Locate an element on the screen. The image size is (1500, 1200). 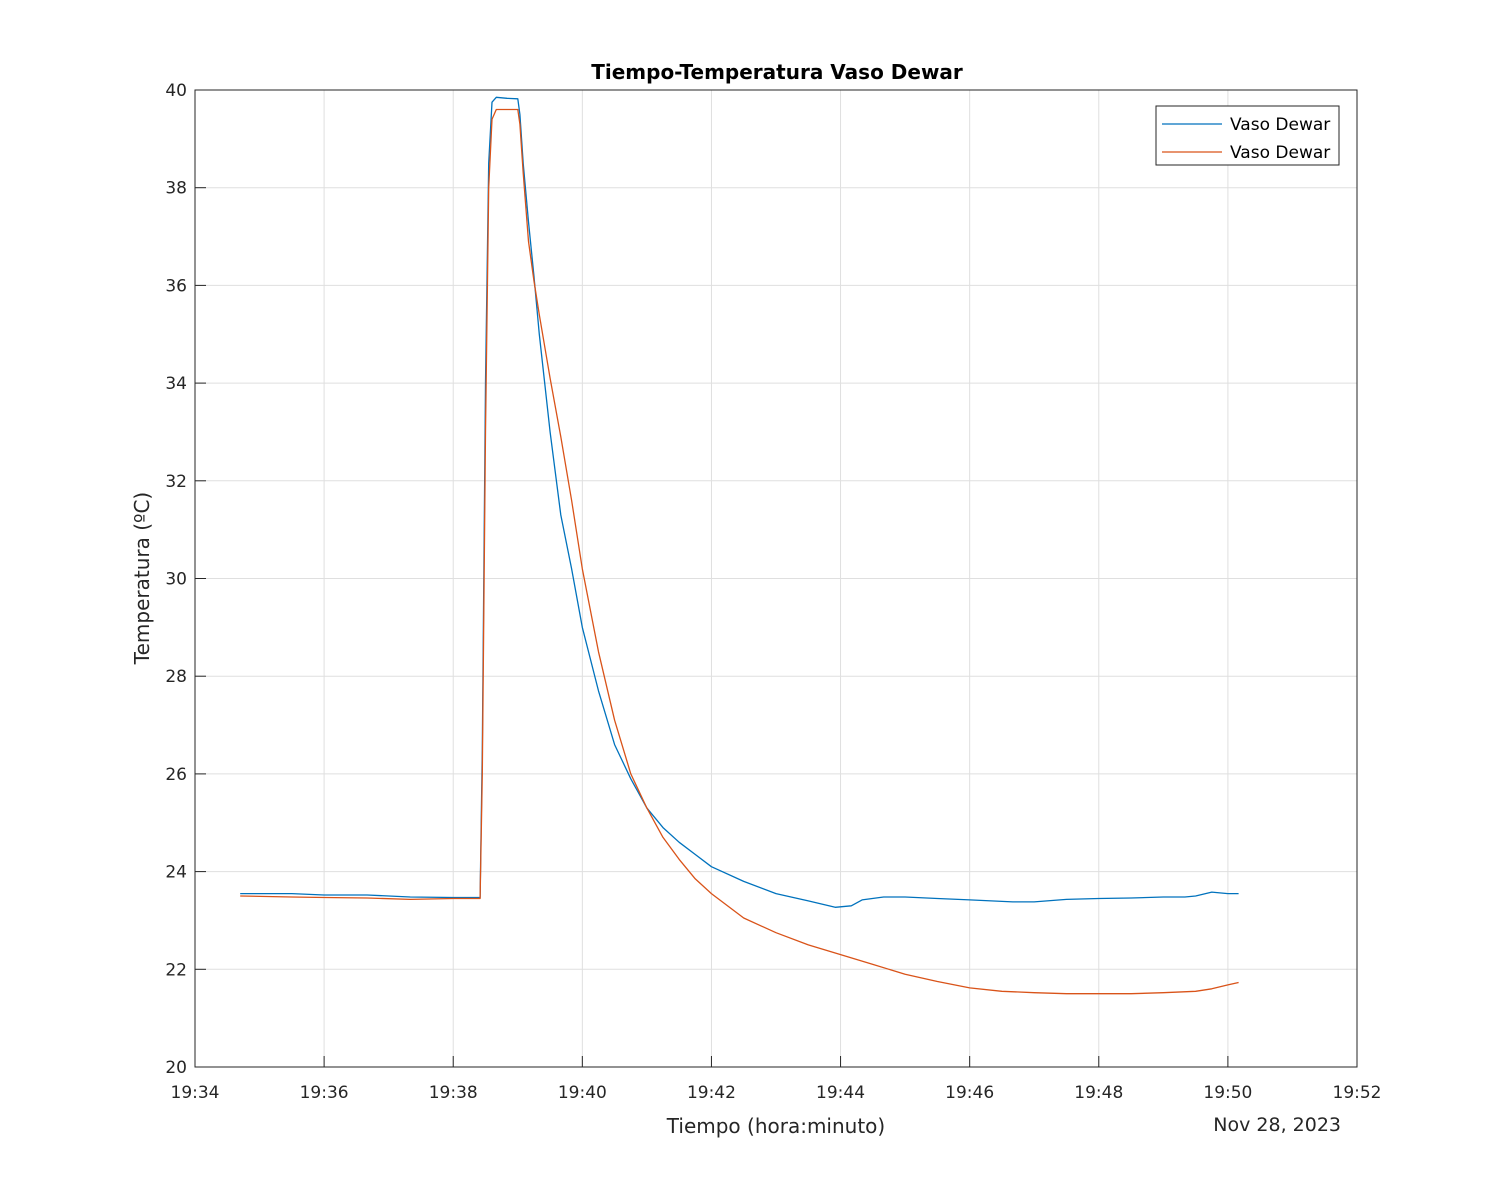
date-label: Nov 28, 2023 is located at coordinates (1277, 1125).